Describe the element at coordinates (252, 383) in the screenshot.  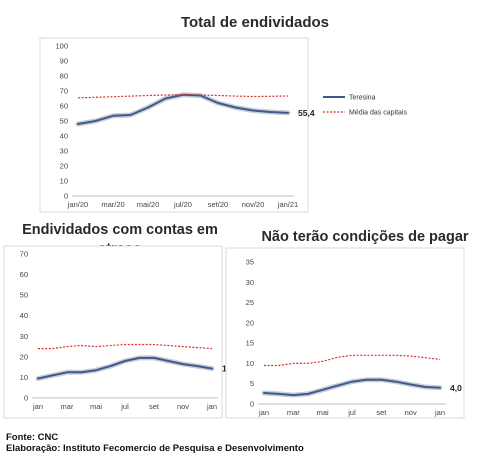
I see `y-tick-label: 5` at that location.